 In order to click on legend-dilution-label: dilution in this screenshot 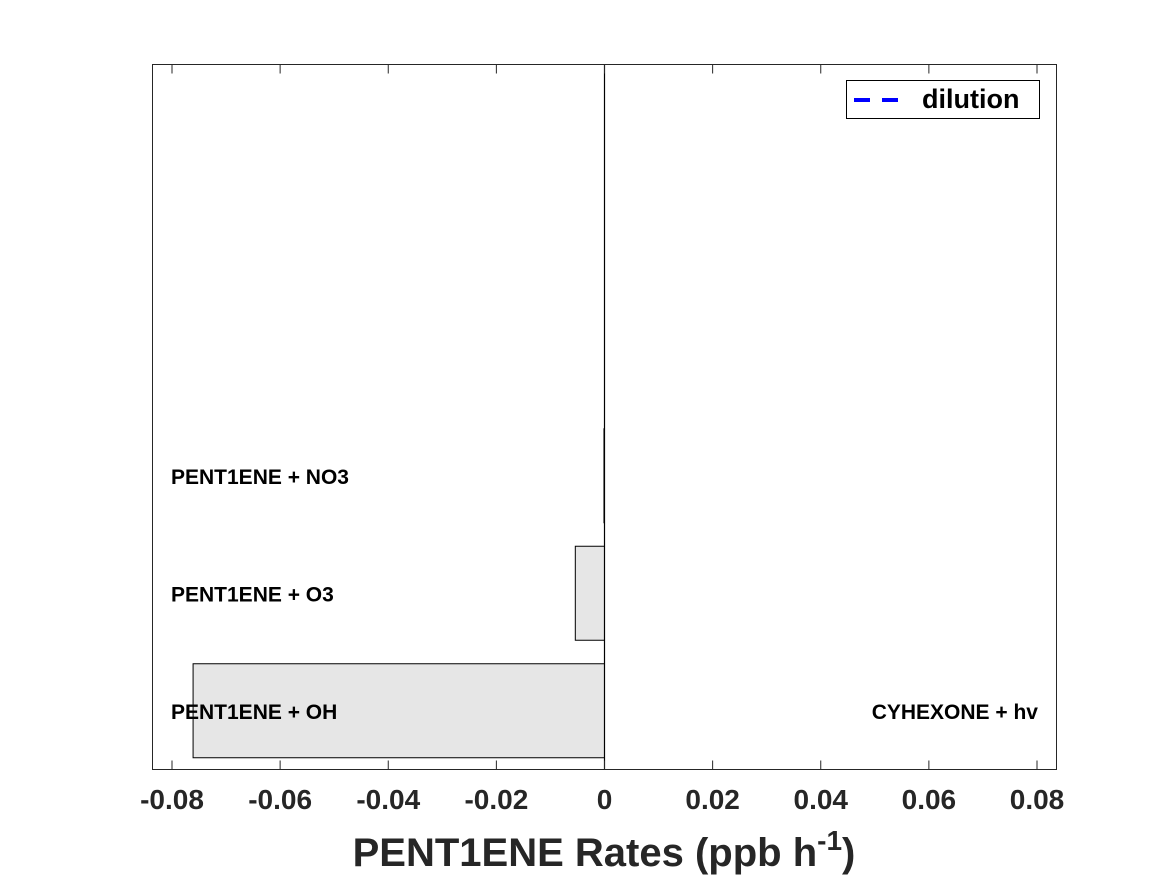, I will do `click(970, 99)`.